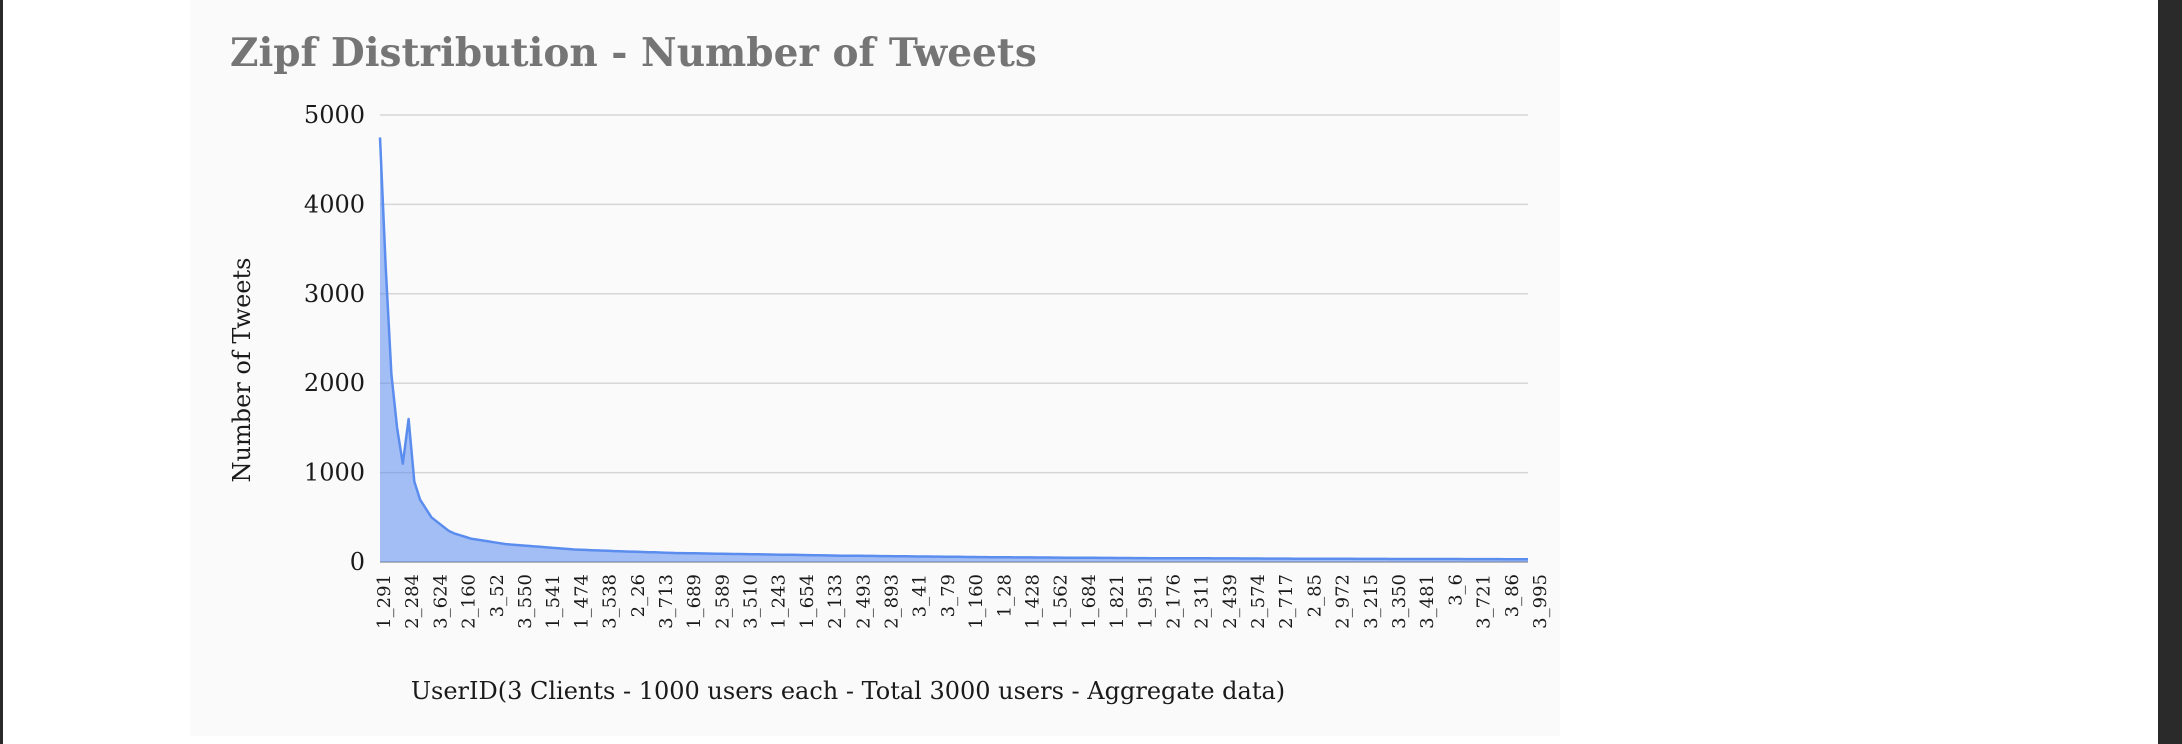 The height and width of the screenshot is (744, 2182). I want to click on x-tick-label: 2_972, so click(1343, 601).